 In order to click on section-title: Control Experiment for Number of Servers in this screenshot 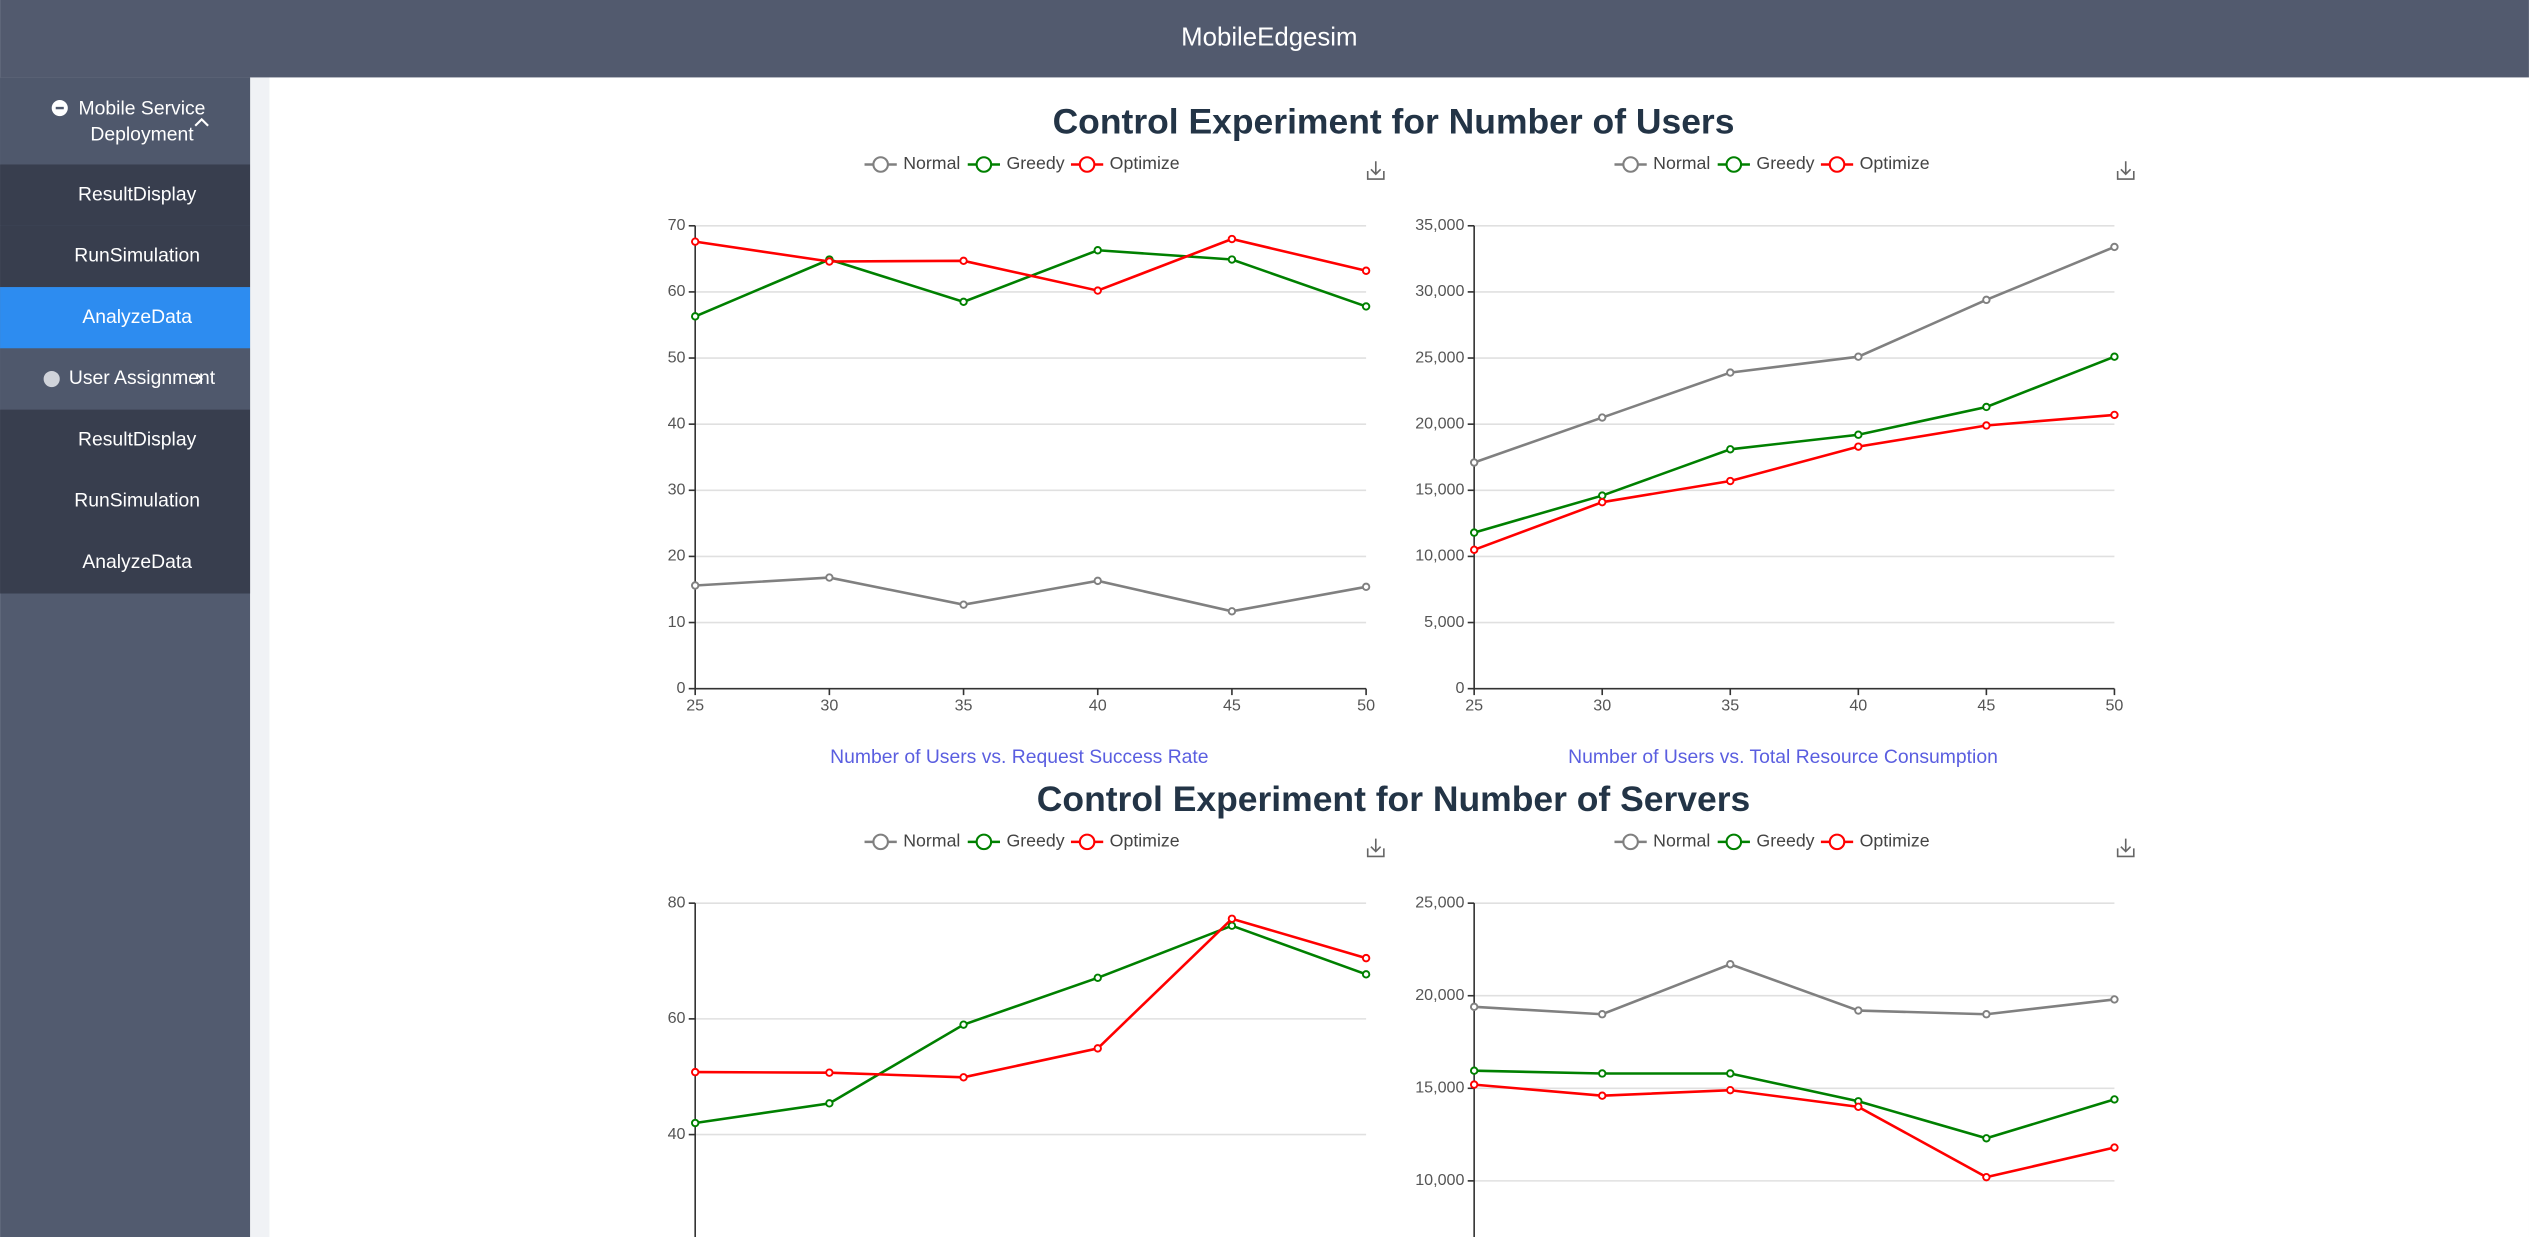, I will do `click(1393, 799)`.